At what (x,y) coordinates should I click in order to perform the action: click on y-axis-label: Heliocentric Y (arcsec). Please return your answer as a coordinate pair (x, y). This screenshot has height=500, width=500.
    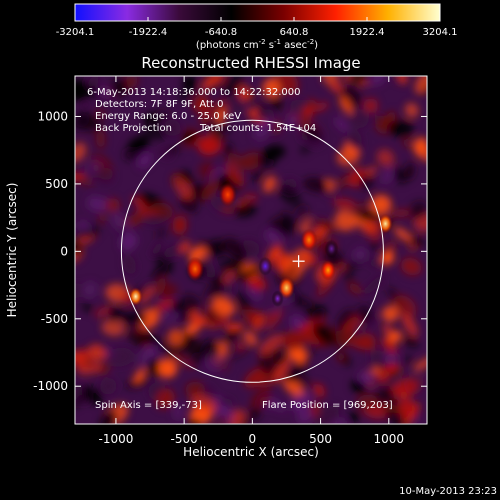
    Looking at the image, I should click on (12, 250).